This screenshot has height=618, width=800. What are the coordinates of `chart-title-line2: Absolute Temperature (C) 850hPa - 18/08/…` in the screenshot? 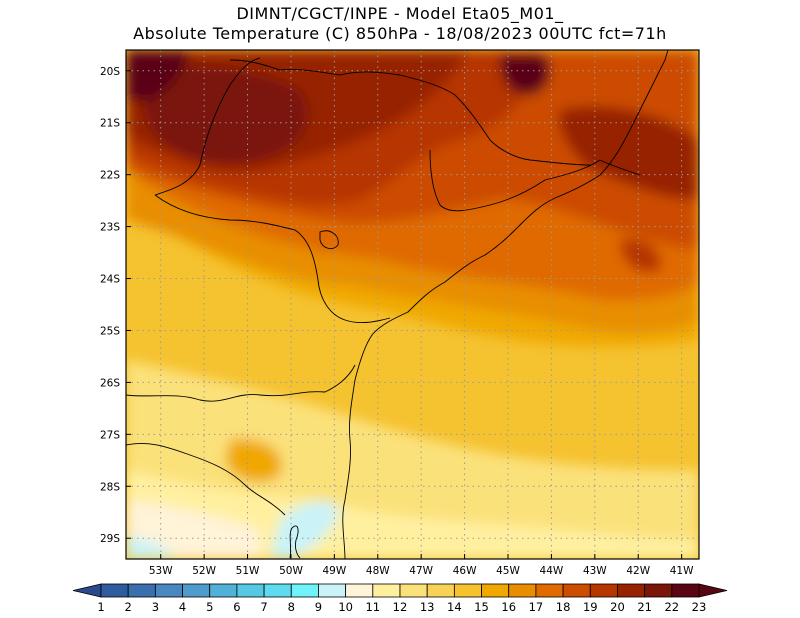 It's located at (400, 33).